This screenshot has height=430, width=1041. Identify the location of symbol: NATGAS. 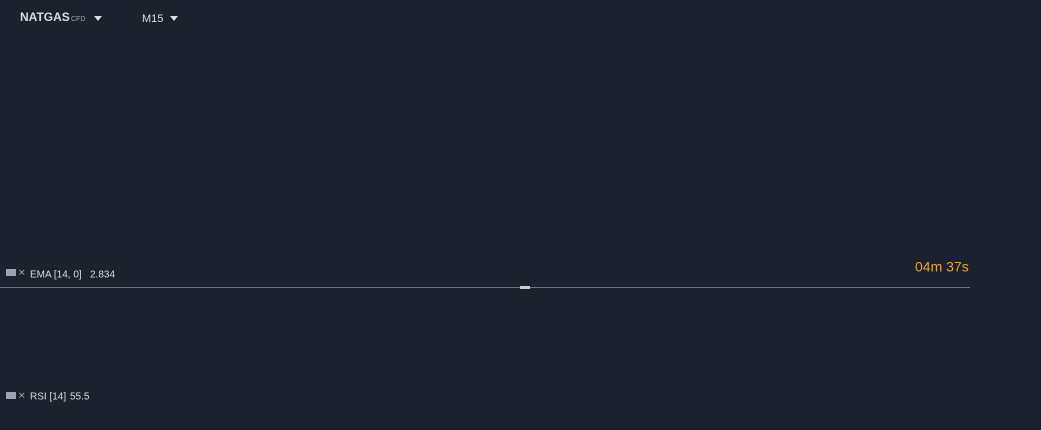
(45, 17).